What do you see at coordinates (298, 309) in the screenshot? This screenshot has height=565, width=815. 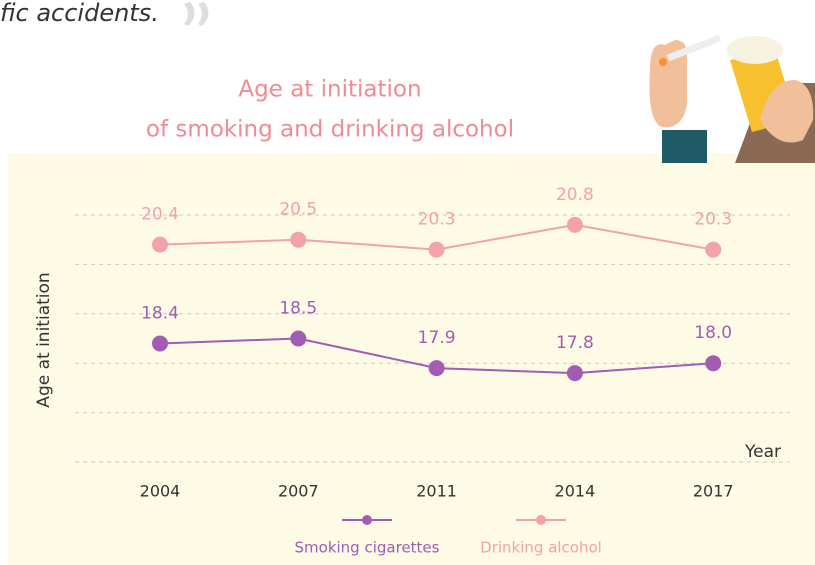 I see `data-label: 18.5` at bounding box center [298, 309].